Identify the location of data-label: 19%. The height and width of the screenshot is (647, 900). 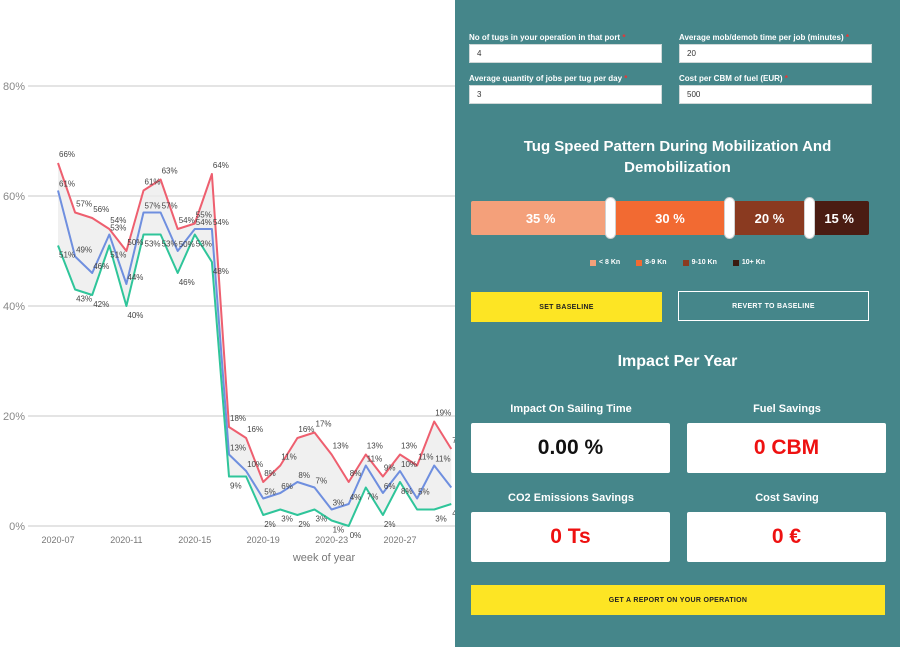
(443, 413).